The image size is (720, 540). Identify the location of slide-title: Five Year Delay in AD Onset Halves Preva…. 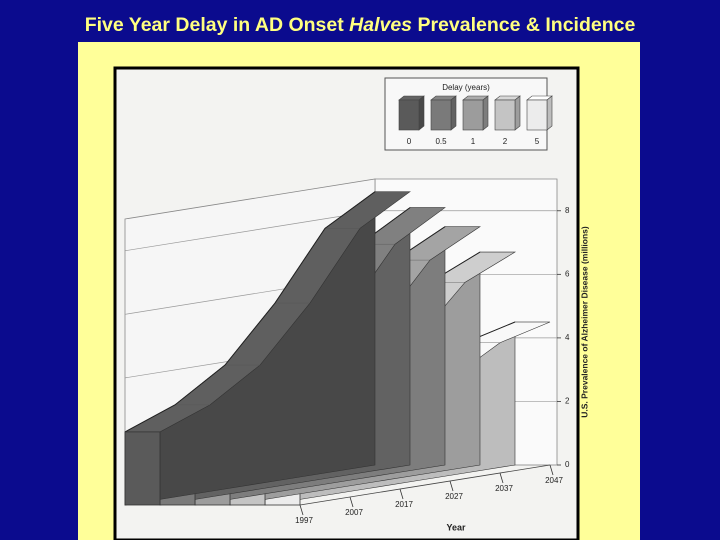
(360, 25).